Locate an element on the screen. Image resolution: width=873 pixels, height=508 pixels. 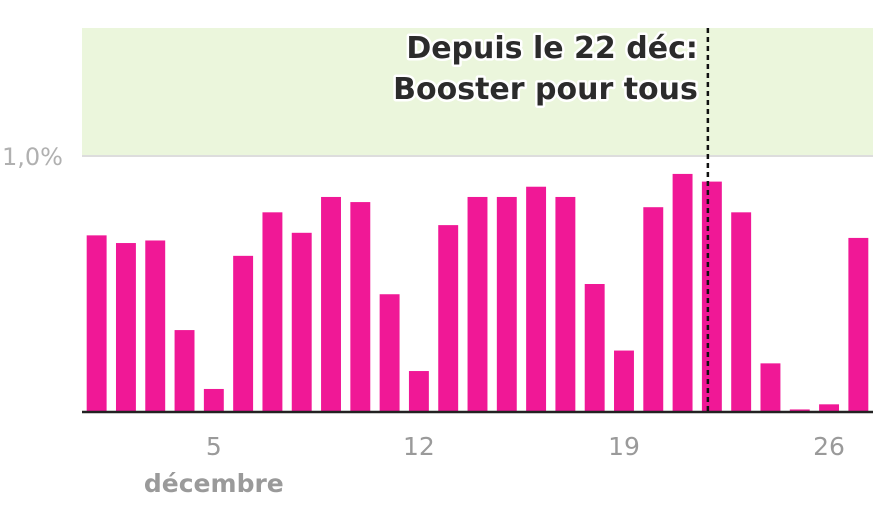
annotation-line-2: Booster pour tous is located at coordinates (545, 89).